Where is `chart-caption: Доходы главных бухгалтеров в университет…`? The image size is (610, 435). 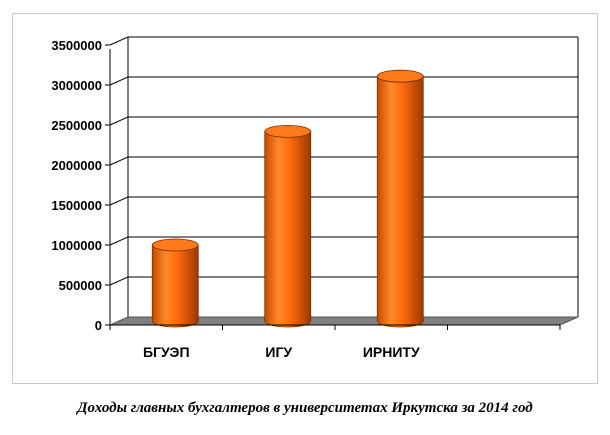 chart-caption: Доходы главных бухгалтеров в университет… is located at coordinates (305, 408).